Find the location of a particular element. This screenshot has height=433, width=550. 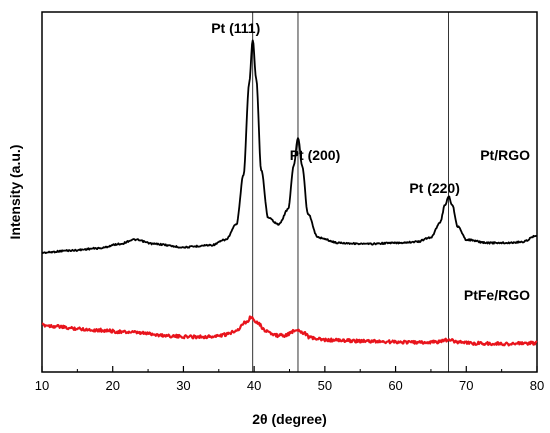

x-tick-label: 70 is located at coordinates (466, 385).